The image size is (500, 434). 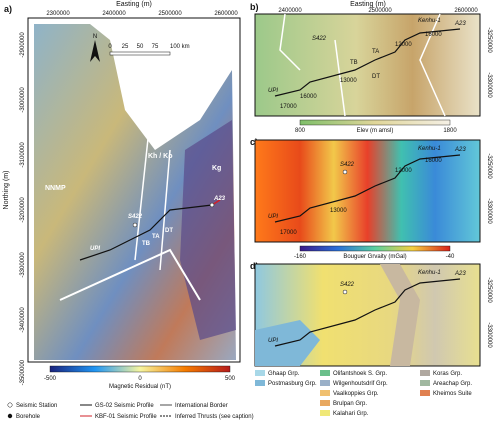 I want to click on legend-text: Vaalkoppies Grp., so click(x=356, y=394).